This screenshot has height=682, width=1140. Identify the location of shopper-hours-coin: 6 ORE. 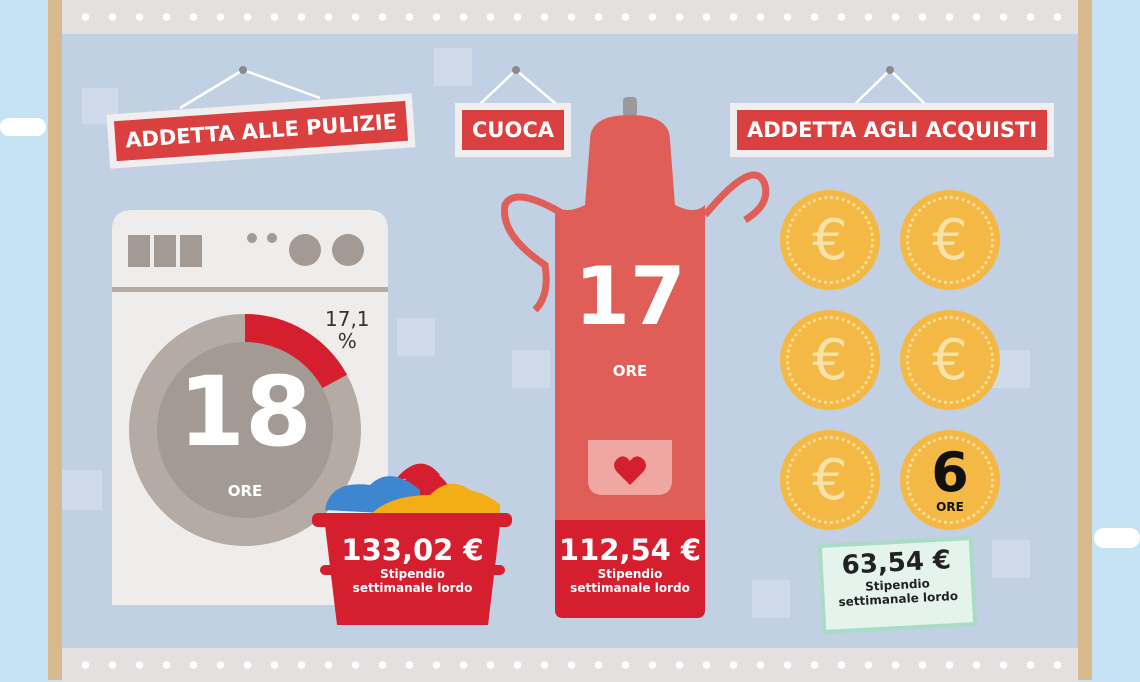
(950, 480).